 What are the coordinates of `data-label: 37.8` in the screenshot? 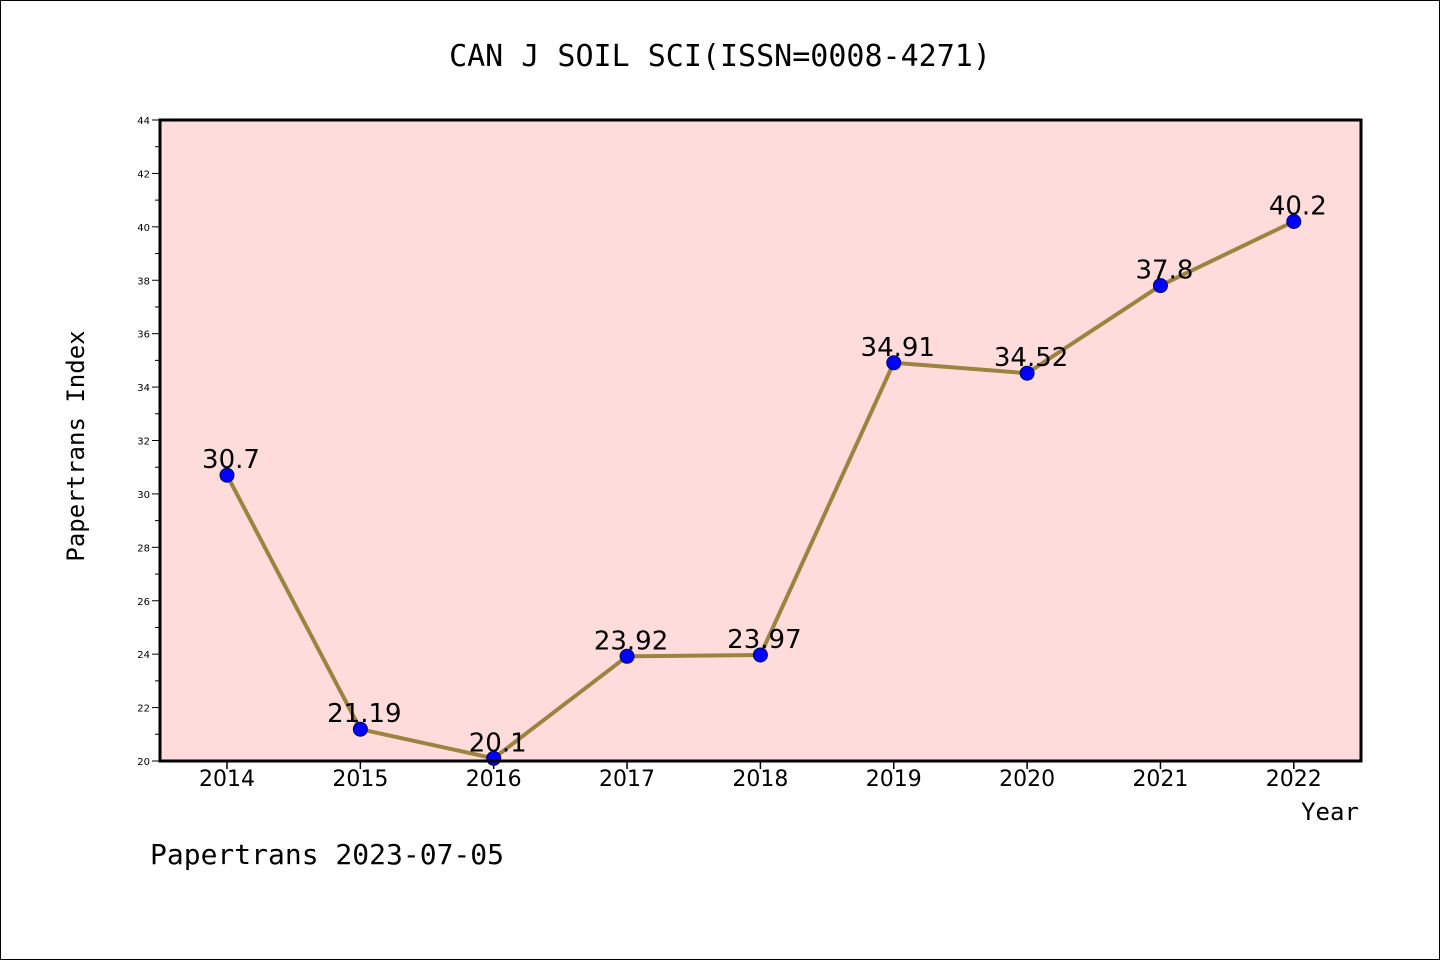 It's located at (1165, 271).